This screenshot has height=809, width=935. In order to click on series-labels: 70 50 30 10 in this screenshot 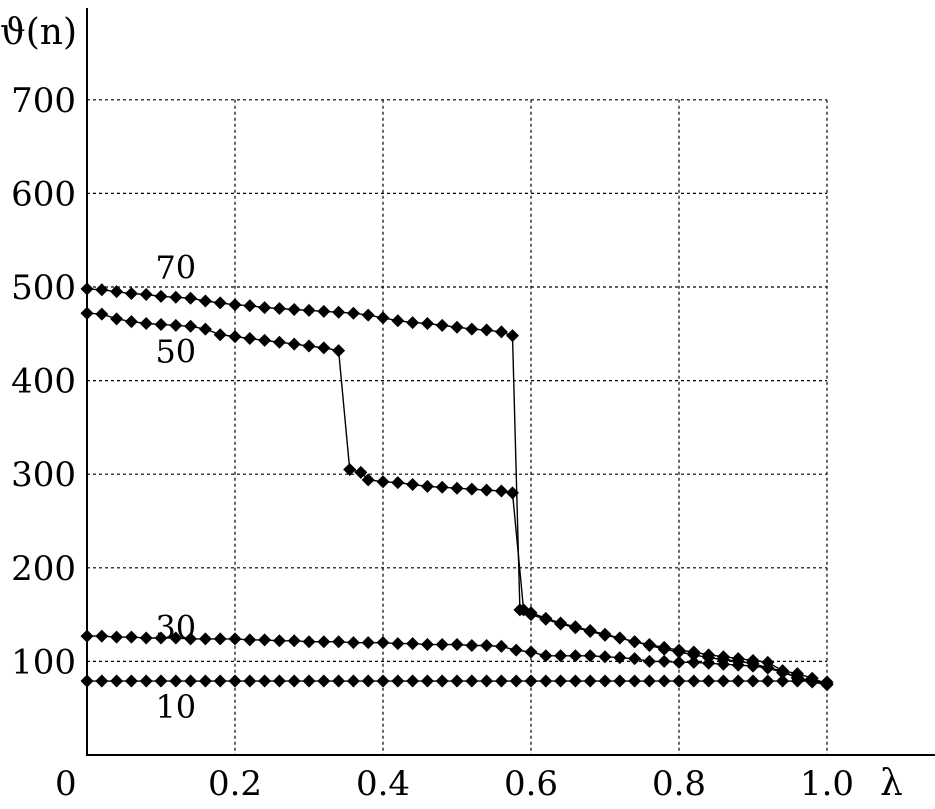, I will do `click(175, 487)`.